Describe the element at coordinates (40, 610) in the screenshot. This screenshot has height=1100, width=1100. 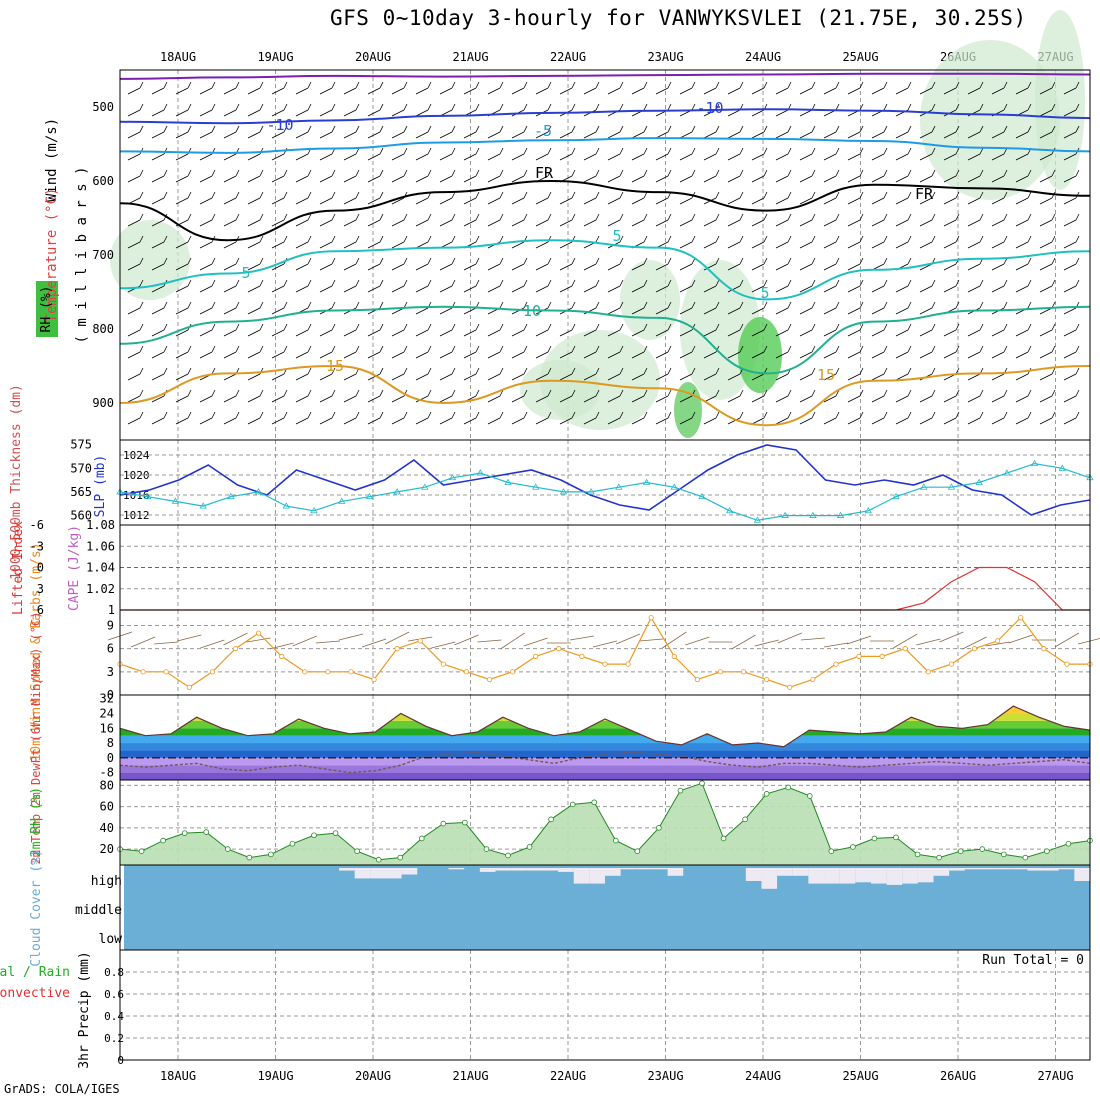
I see `lifted-index-ytick: 6` at that location.